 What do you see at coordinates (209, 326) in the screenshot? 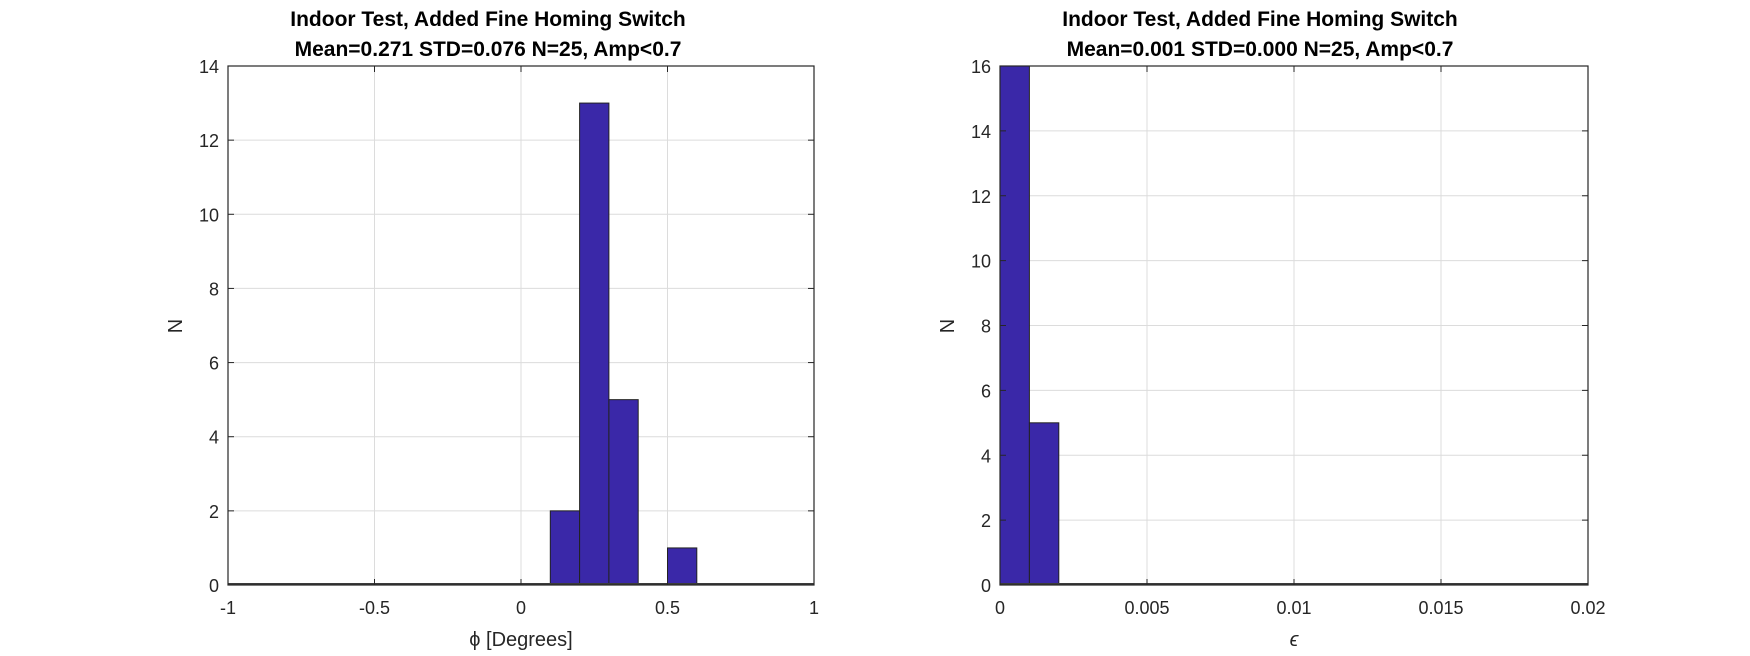
I see `y-tick-labels: 0 2 4 6 8 10 12 14` at bounding box center [209, 326].